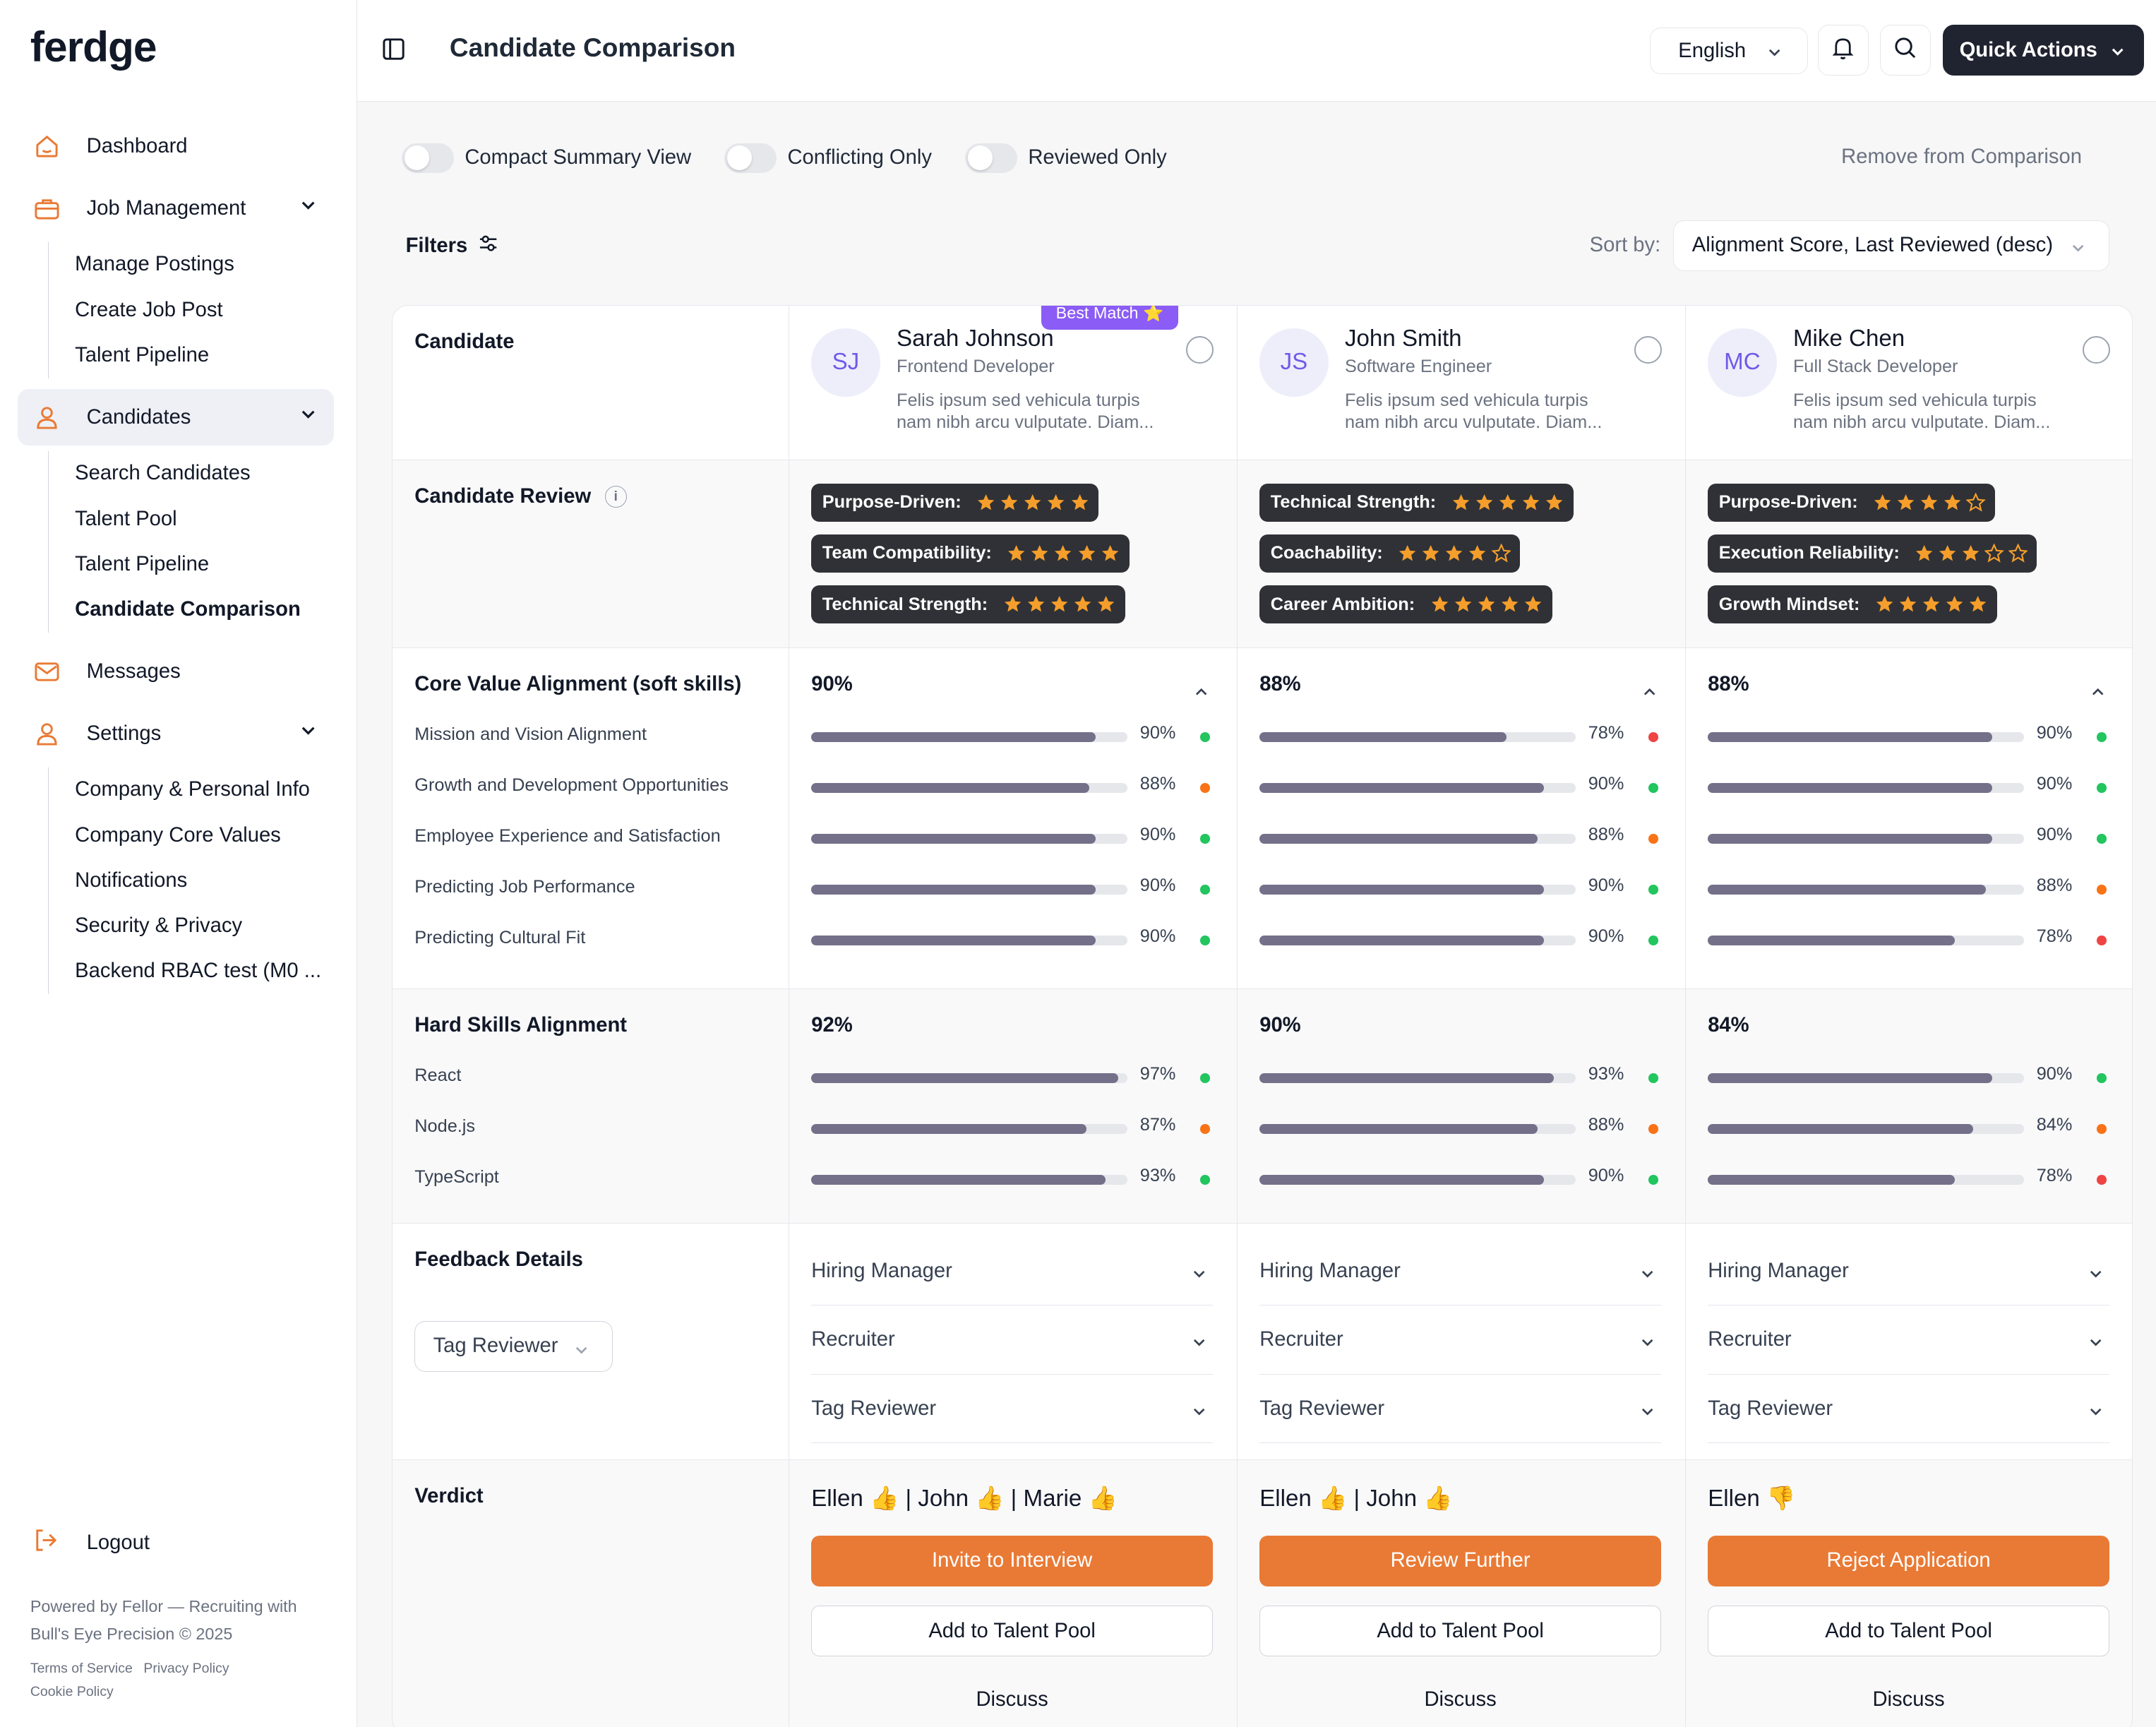 The height and width of the screenshot is (1727, 2156). I want to click on quick-actions-button: Quick Actions, so click(2044, 50).